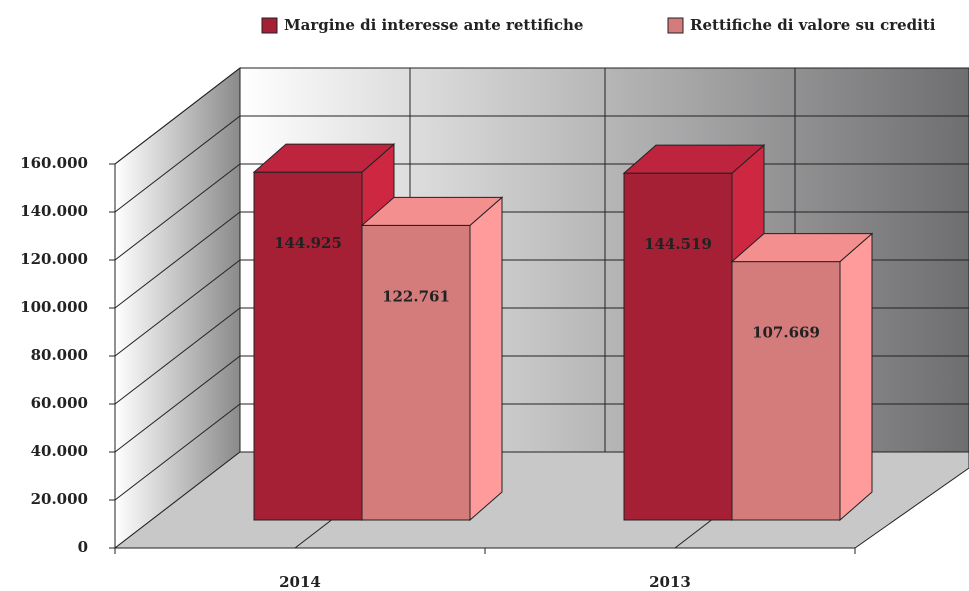  Describe the element at coordinates (678, 244) in the screenshot. I see `value-label: 144.519` at that location.